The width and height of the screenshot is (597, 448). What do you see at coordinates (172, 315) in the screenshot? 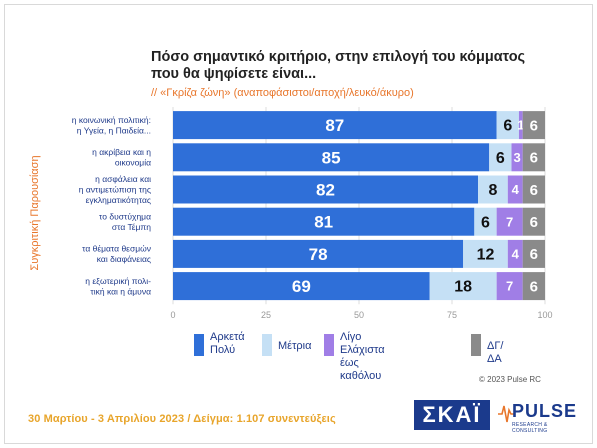
I see `x-tick-label: 0` at bounding box center [172, 315].